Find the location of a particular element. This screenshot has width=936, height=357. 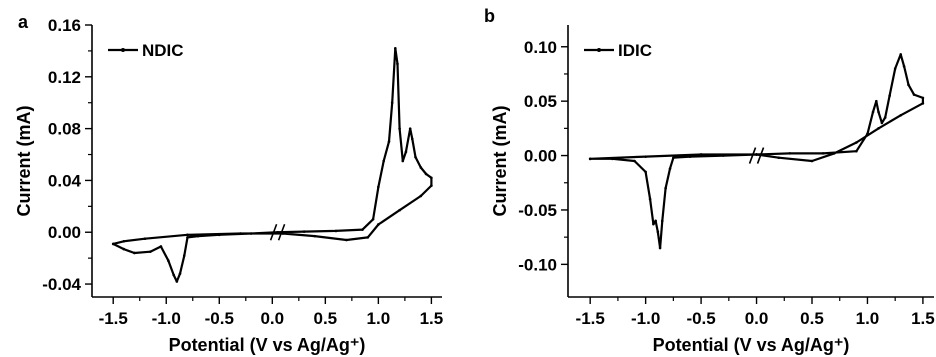

y-tick-label: 0.04 is located at coordinates (65, 180).